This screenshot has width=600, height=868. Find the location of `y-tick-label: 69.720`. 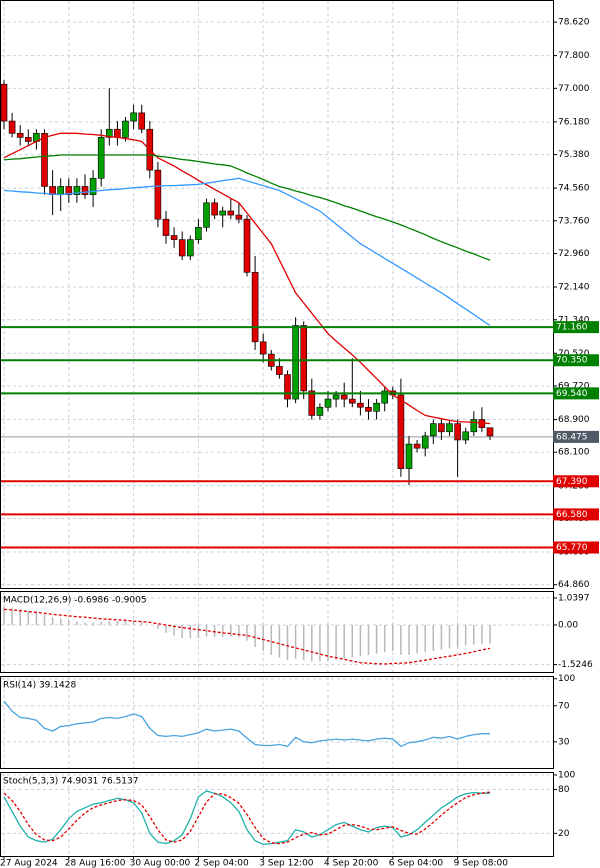

y-tick-label: 69.720 is located at coordinates (574, 387).